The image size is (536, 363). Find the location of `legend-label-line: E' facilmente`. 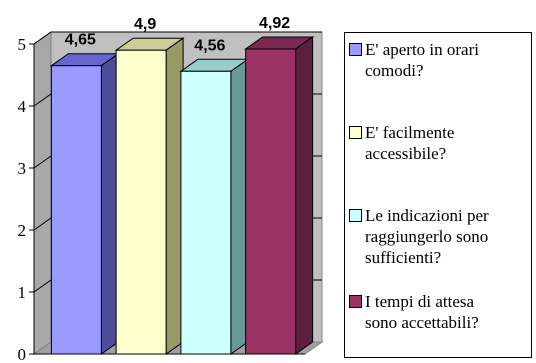

legend-label-line: E' facilmente is located at coordinates (410, 132).